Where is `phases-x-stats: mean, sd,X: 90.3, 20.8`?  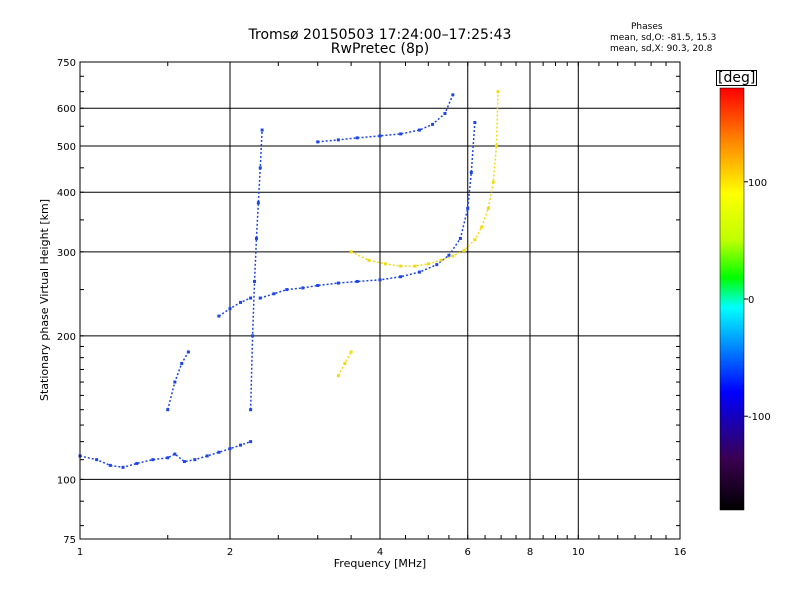
phases-x-stats: mean, sd,X: 90.3, 20.8 is located at coordinates (661, 49).